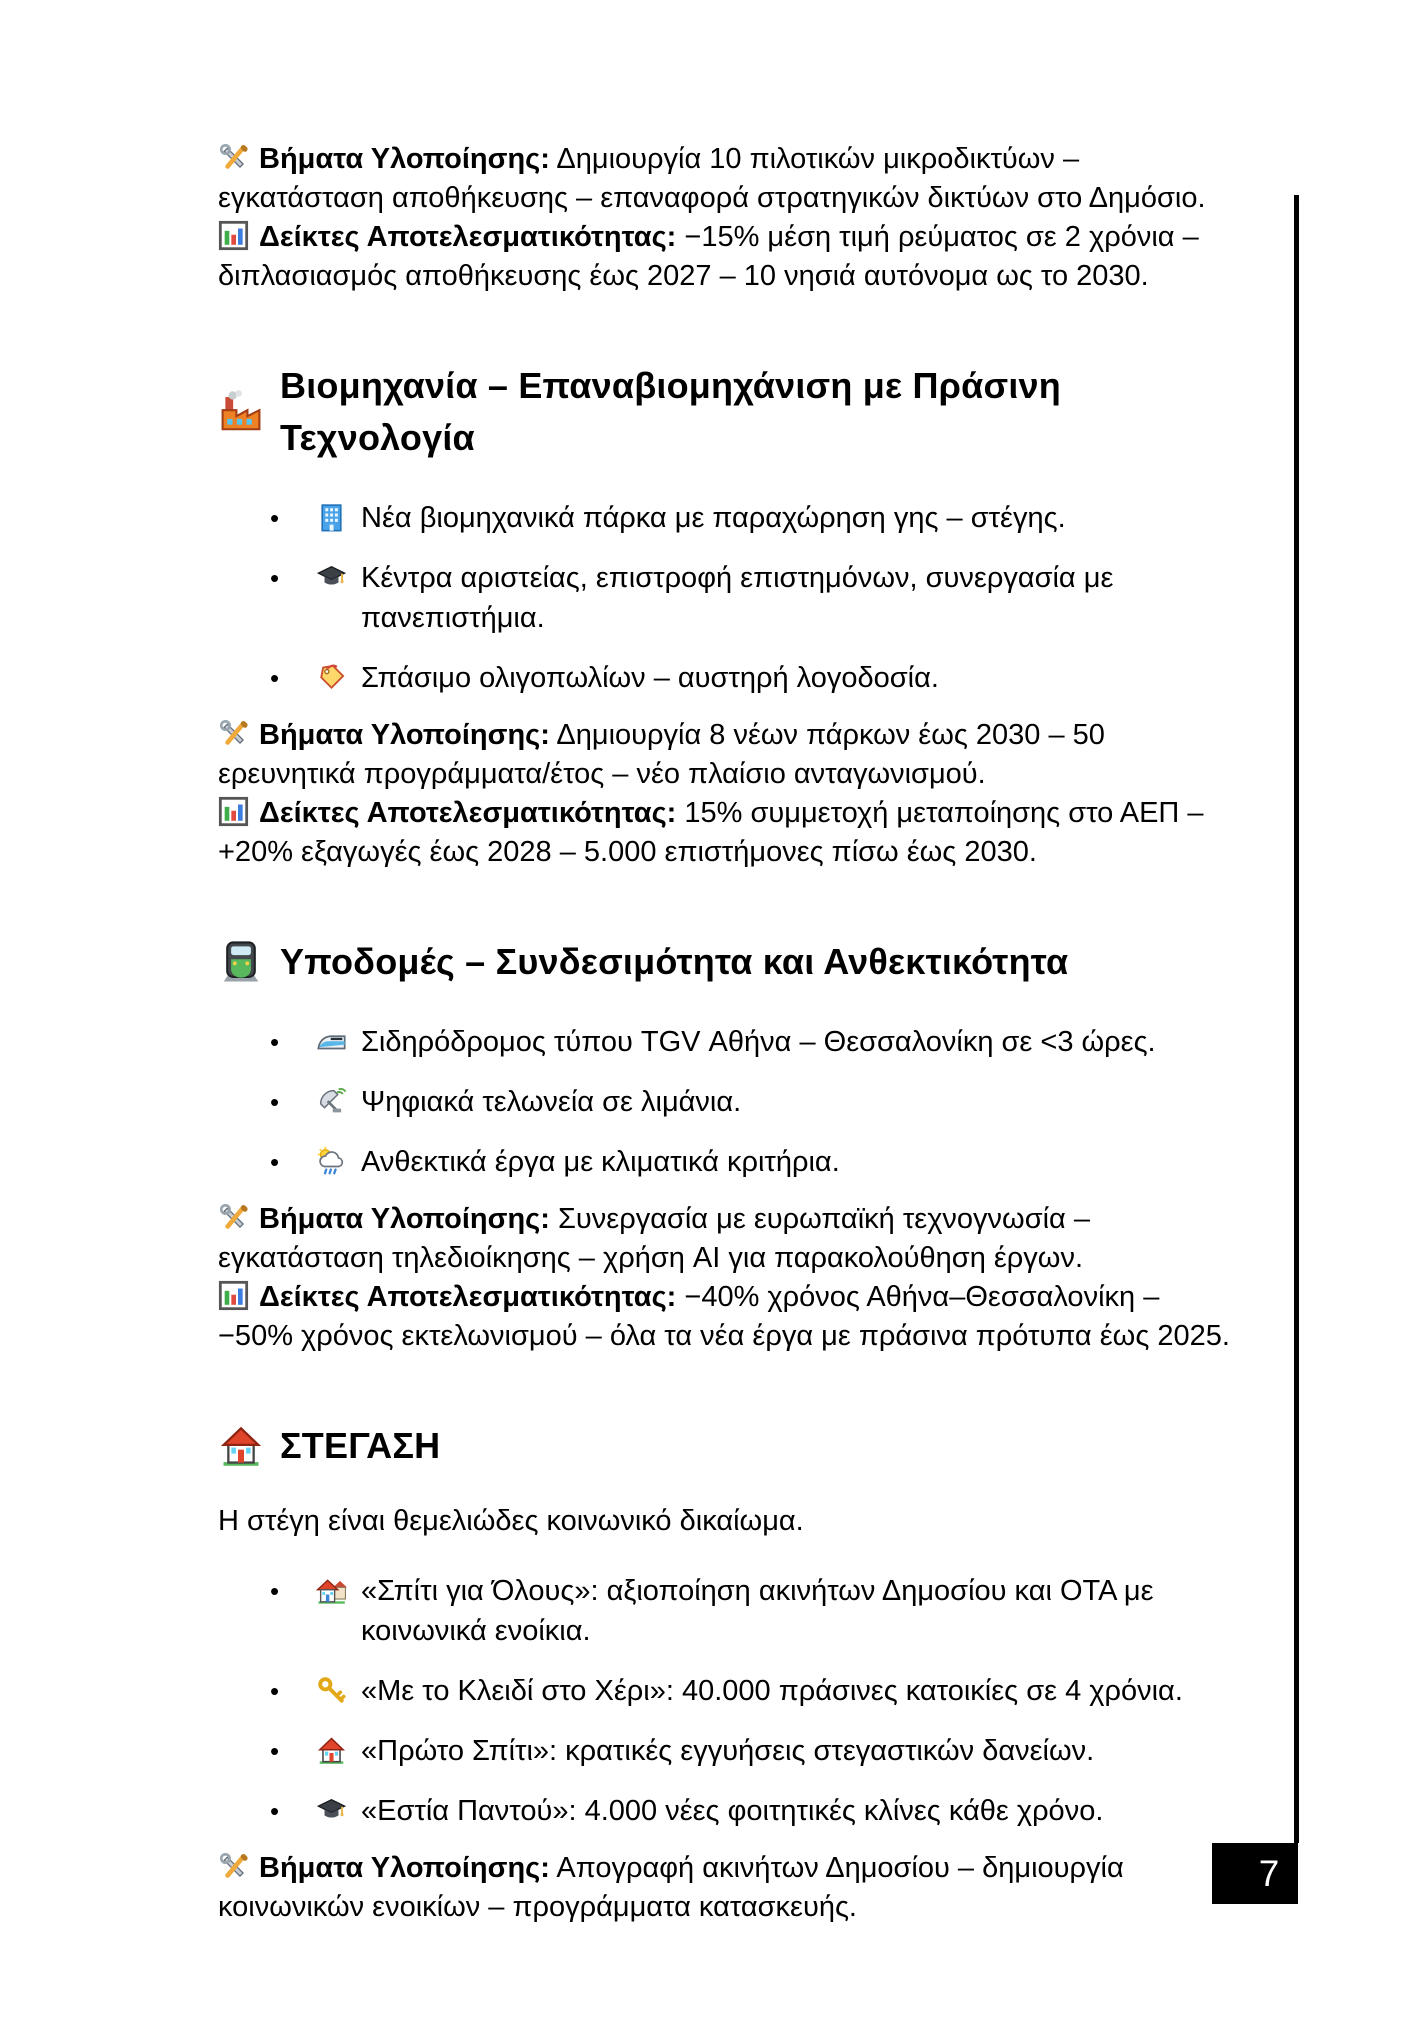 This screenshot has height=2028, width=1428. I want to click on section-title: ΣΤΕΓΑΣΗ, so click(360, 1445).